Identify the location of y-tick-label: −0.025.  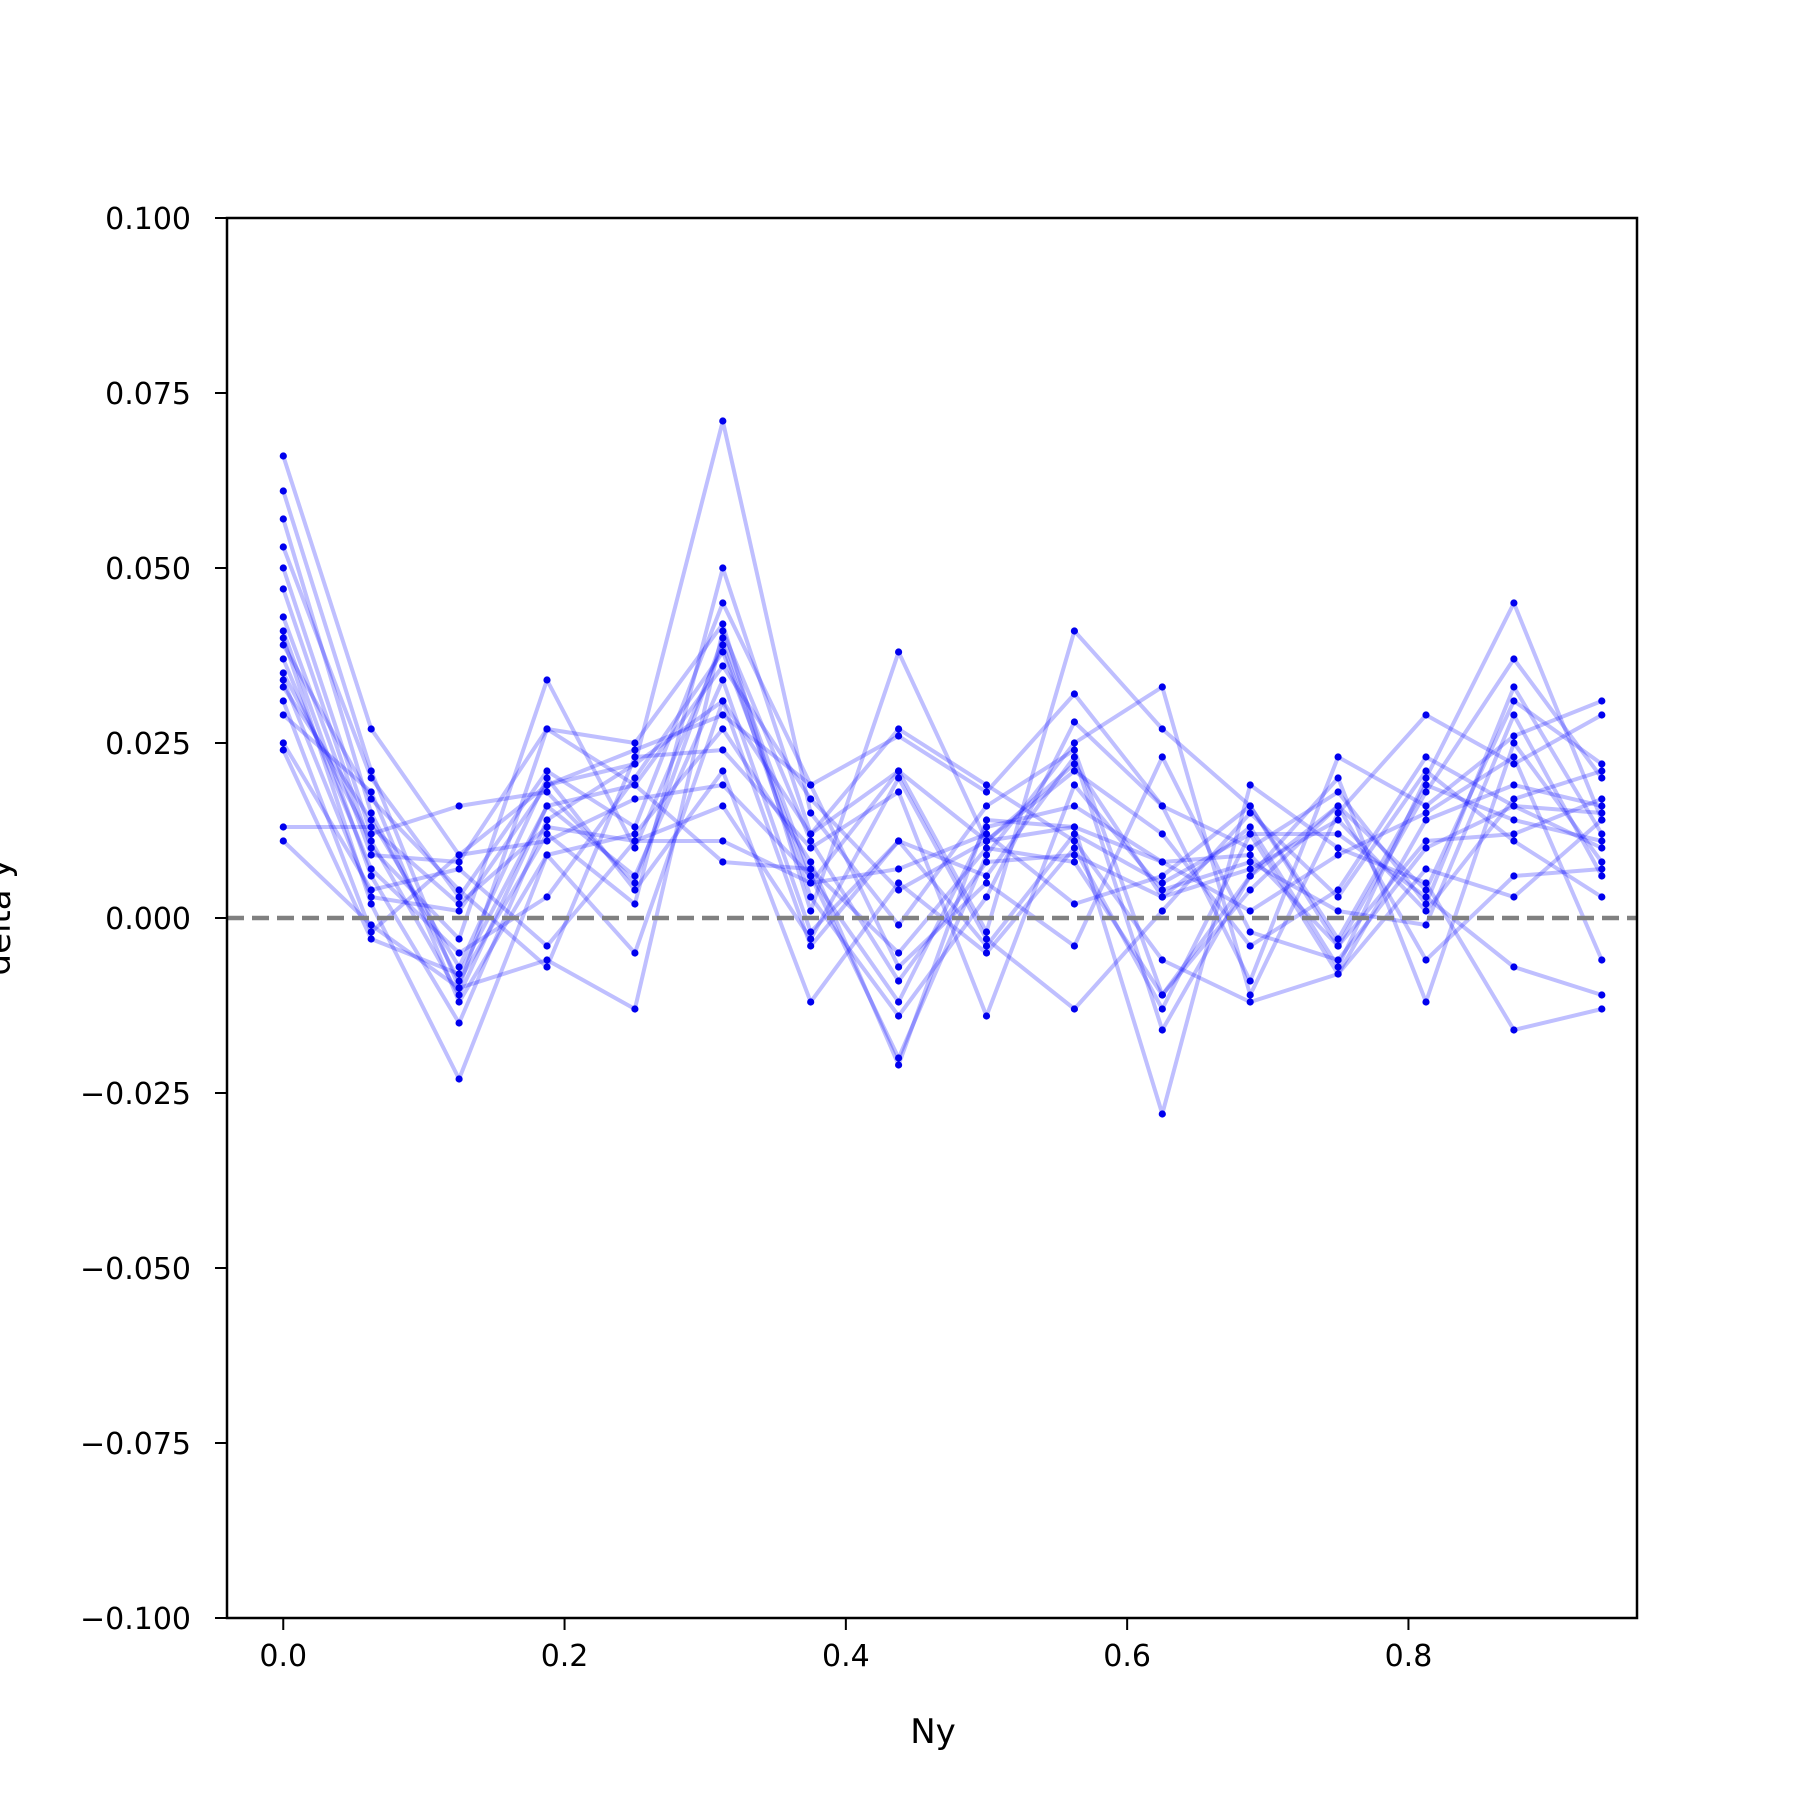
(135, 1094).